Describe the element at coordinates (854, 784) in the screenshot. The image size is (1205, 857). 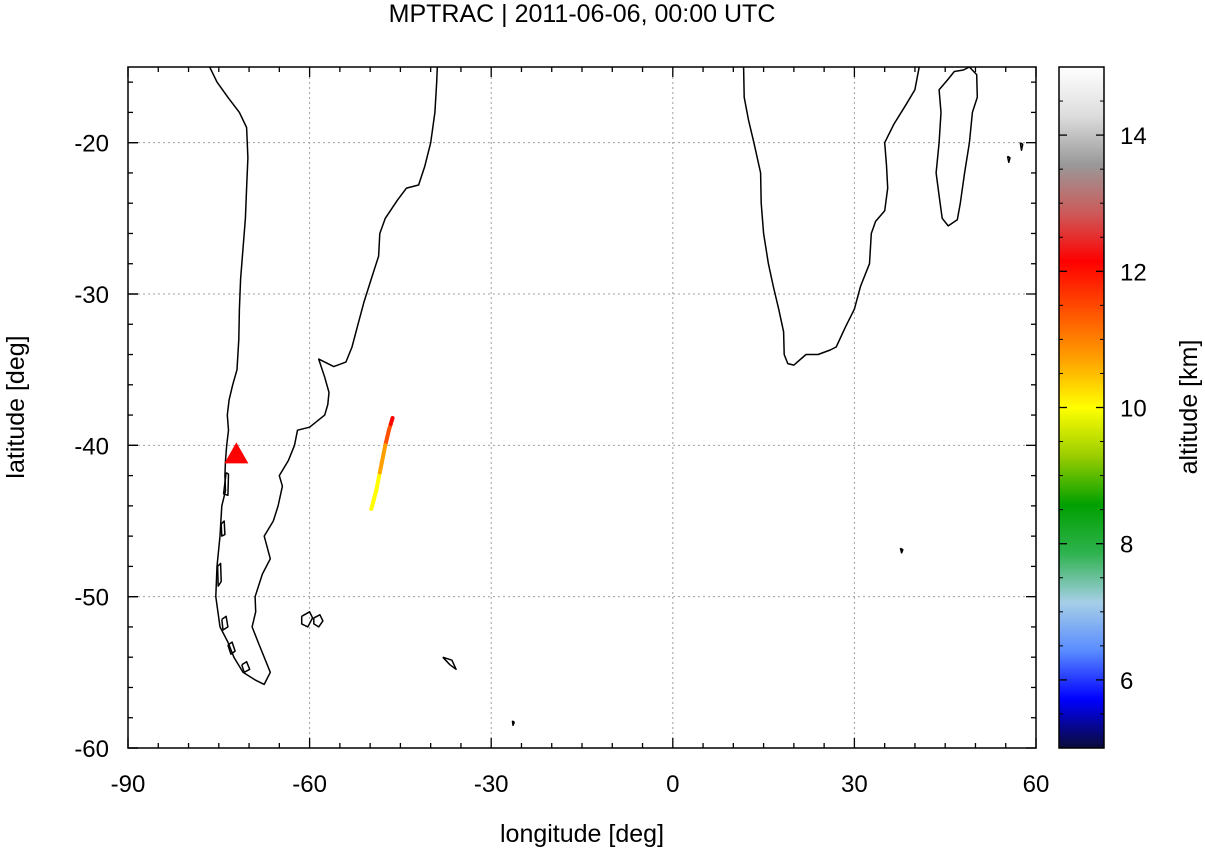
I see `x-tick-label: 30` at that location.